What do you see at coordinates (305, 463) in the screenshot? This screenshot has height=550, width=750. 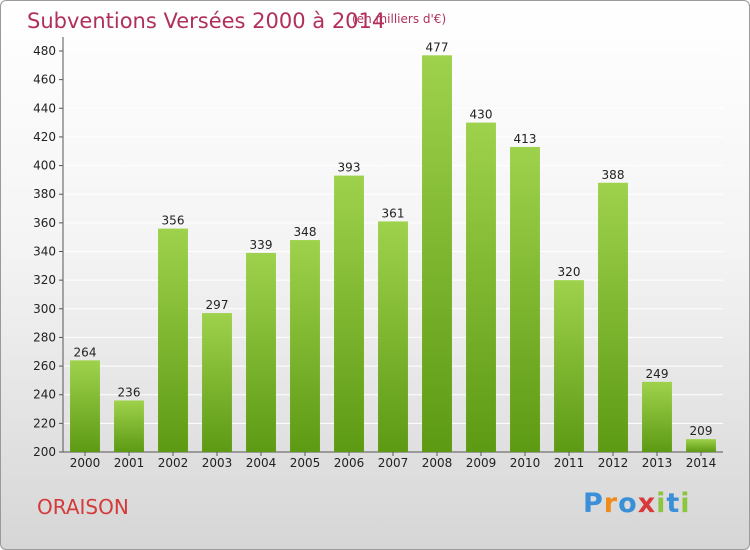 I see `x-tick-label: 2005` at bounding box center [305, 463].